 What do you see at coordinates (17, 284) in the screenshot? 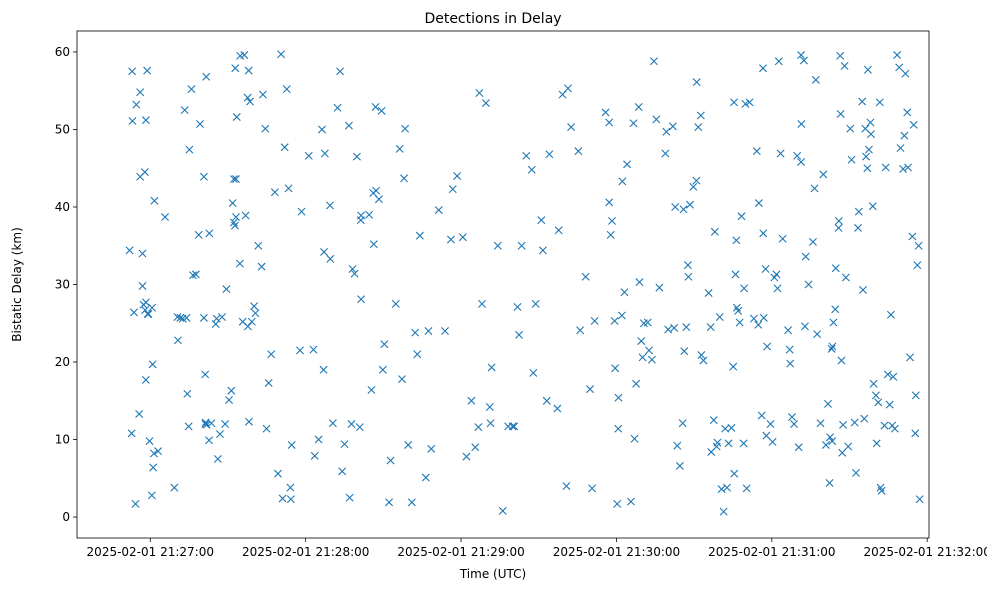
I see `y-axis-label: Bistatic Delay (km)` at bounding box center [17, 284].